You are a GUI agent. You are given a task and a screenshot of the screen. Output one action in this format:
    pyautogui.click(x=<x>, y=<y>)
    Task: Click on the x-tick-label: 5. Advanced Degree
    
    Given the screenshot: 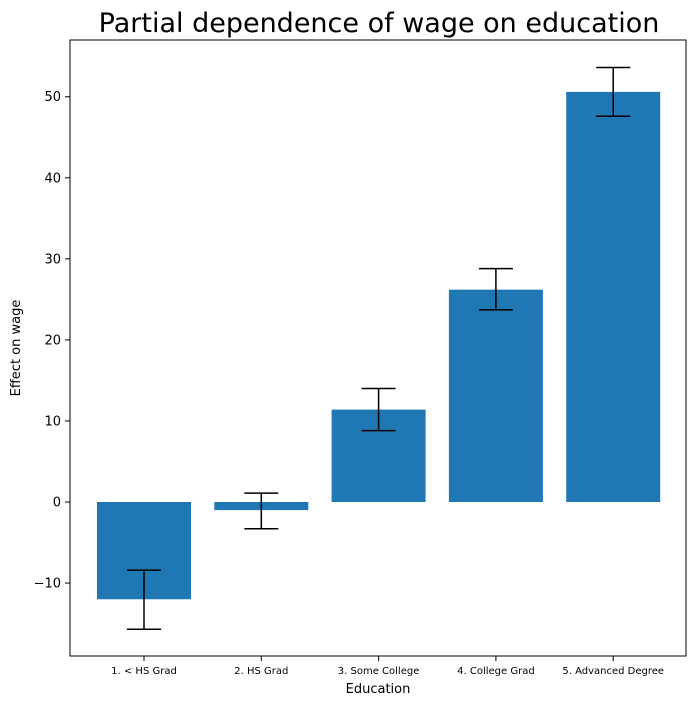 What is the action you would take?
    pyautogui.click(x=613, y=671)
    